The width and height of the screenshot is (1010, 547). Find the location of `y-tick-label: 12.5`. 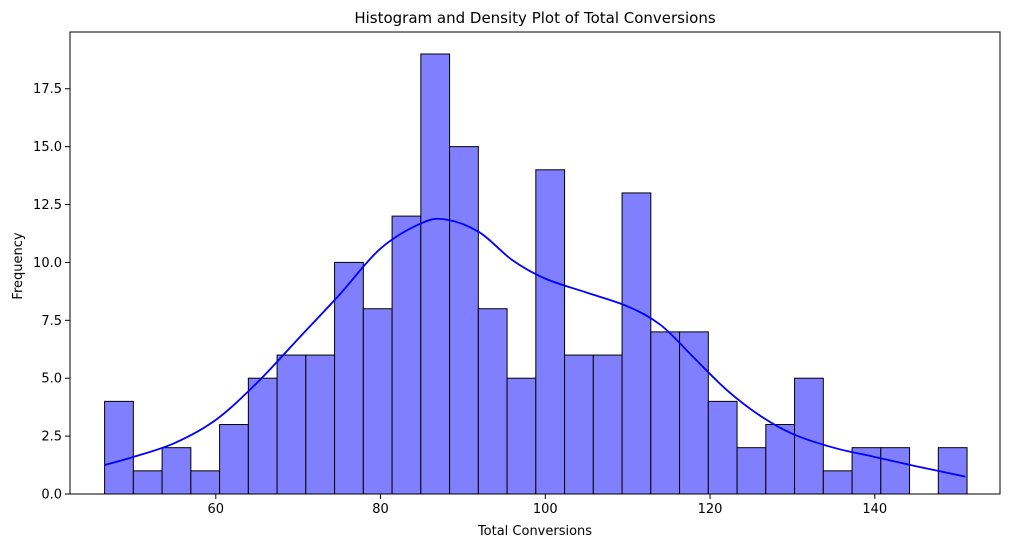

y-tick-label: 12.5 is located at coordinates (47, 205).